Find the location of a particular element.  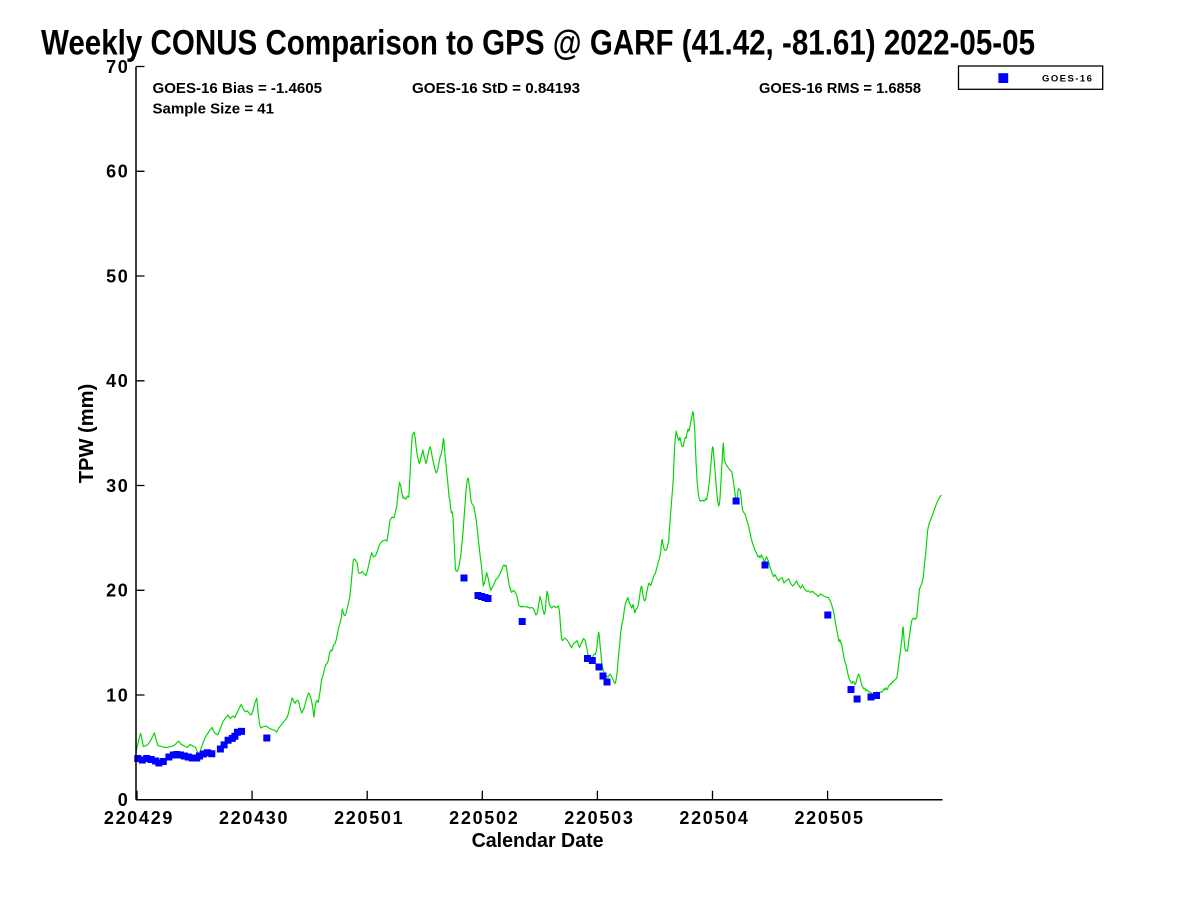

svg-text: 10 is located at coordinates (117, 695).